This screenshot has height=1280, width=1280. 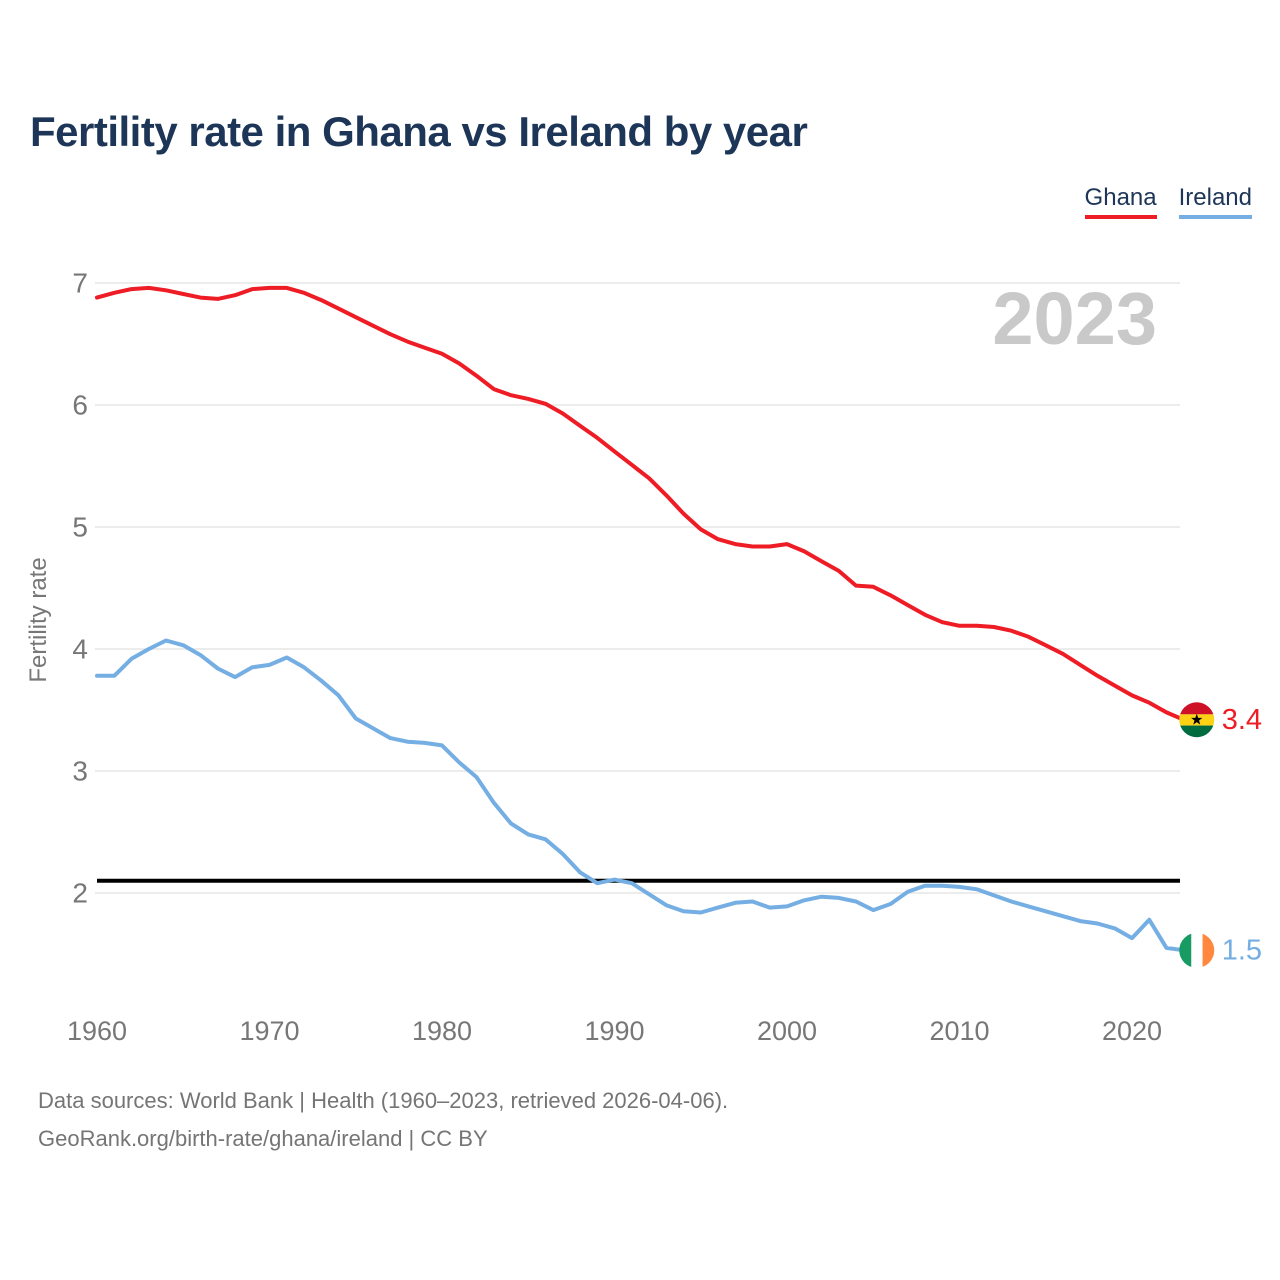 What do you see at coordinates (1242, 950) in the screenshot?
I see `end-value-ireland: 1.5` at bounding box center [1242, 950].